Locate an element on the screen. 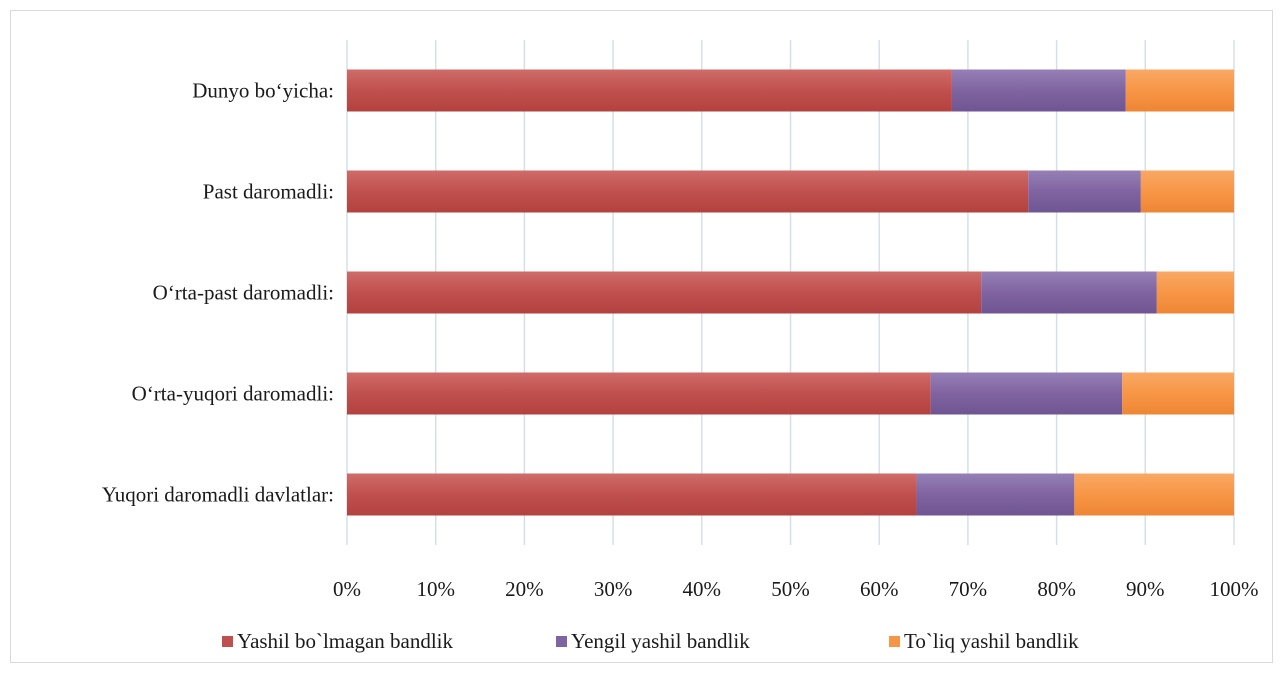 This screenshot has height=675, width=1285. category-label: Yuqori daromadli davlatlar: is located at coordinates (218, 495).